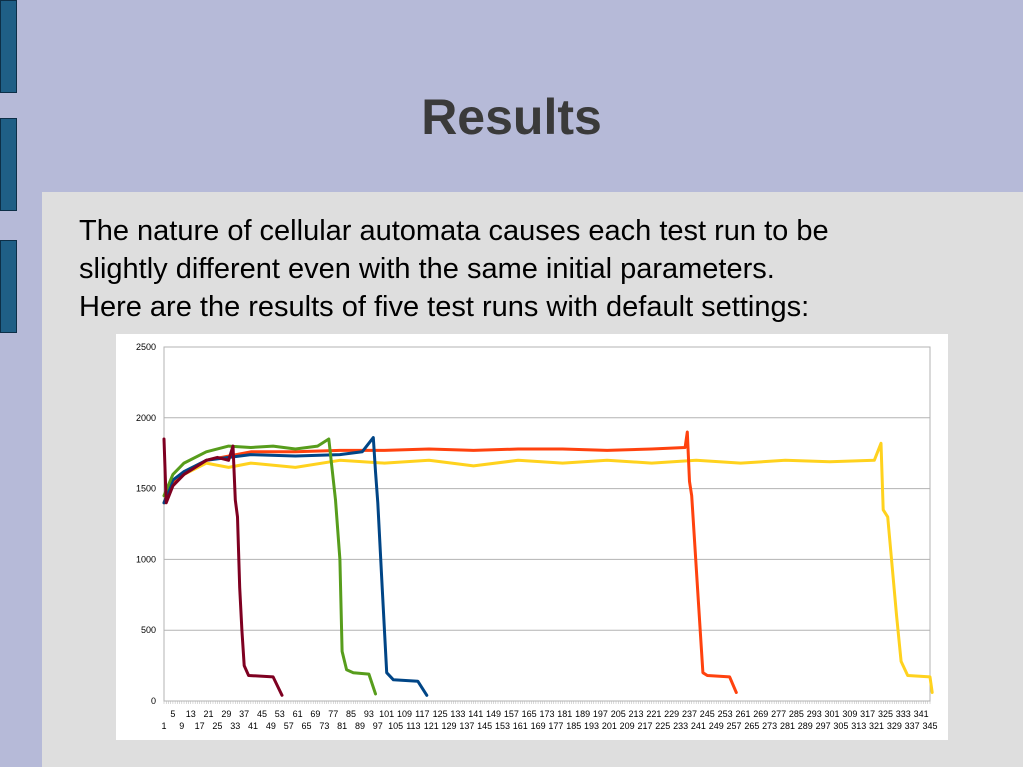  Describe the element at coordinates (146, 418) in the screenshot. I see `y-tick-label: 2000` at that location.